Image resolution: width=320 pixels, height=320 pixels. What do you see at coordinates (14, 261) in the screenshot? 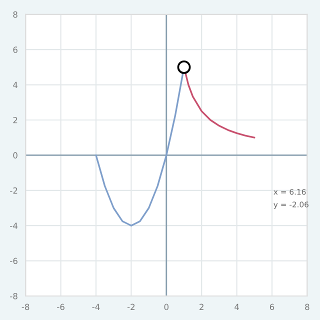
I see `y-tick-label: -6` at bounding box center [14, 261].